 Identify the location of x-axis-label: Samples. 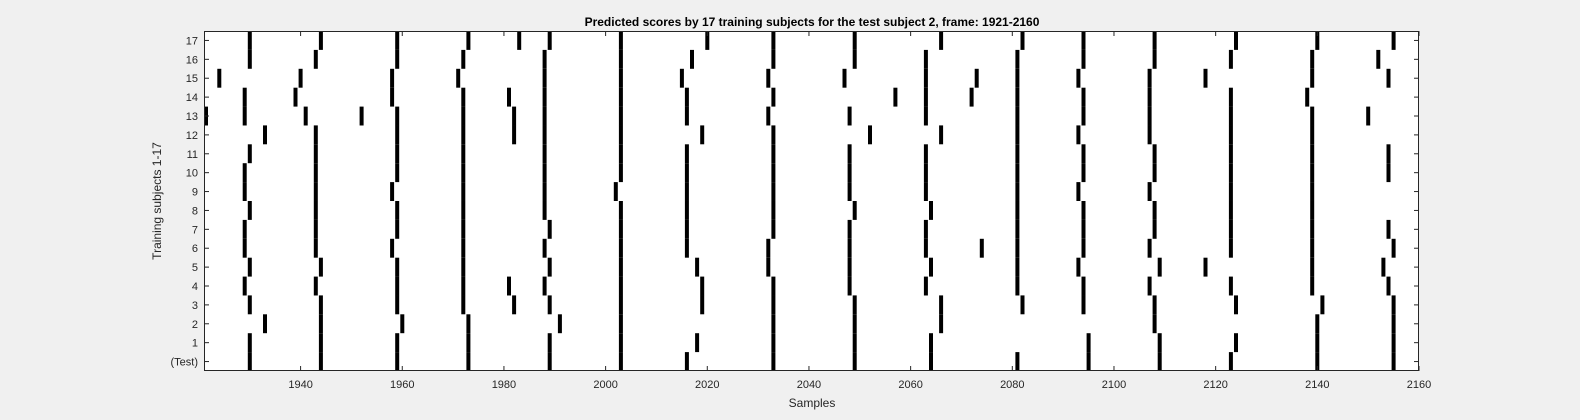
(812, 403).